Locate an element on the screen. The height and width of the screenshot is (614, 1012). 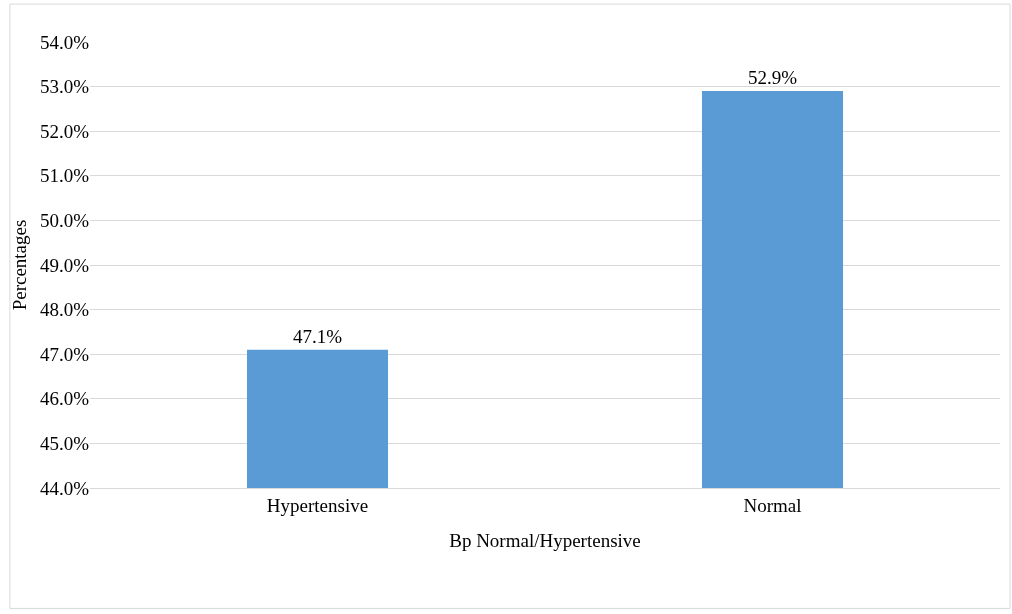
data-label: 47.1% is located at coordinates (317, 336).